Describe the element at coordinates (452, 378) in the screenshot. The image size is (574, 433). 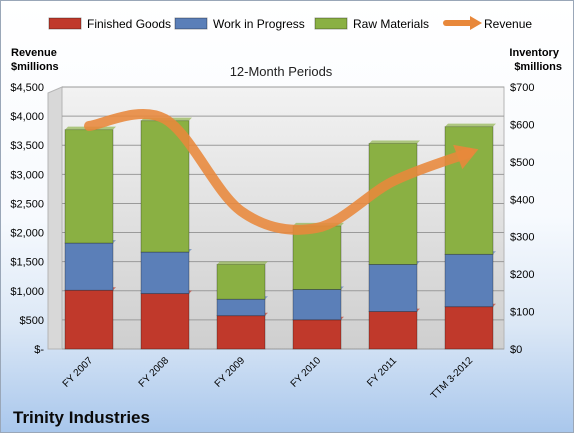
I see `category-label: TTM 3-2012` at that location.